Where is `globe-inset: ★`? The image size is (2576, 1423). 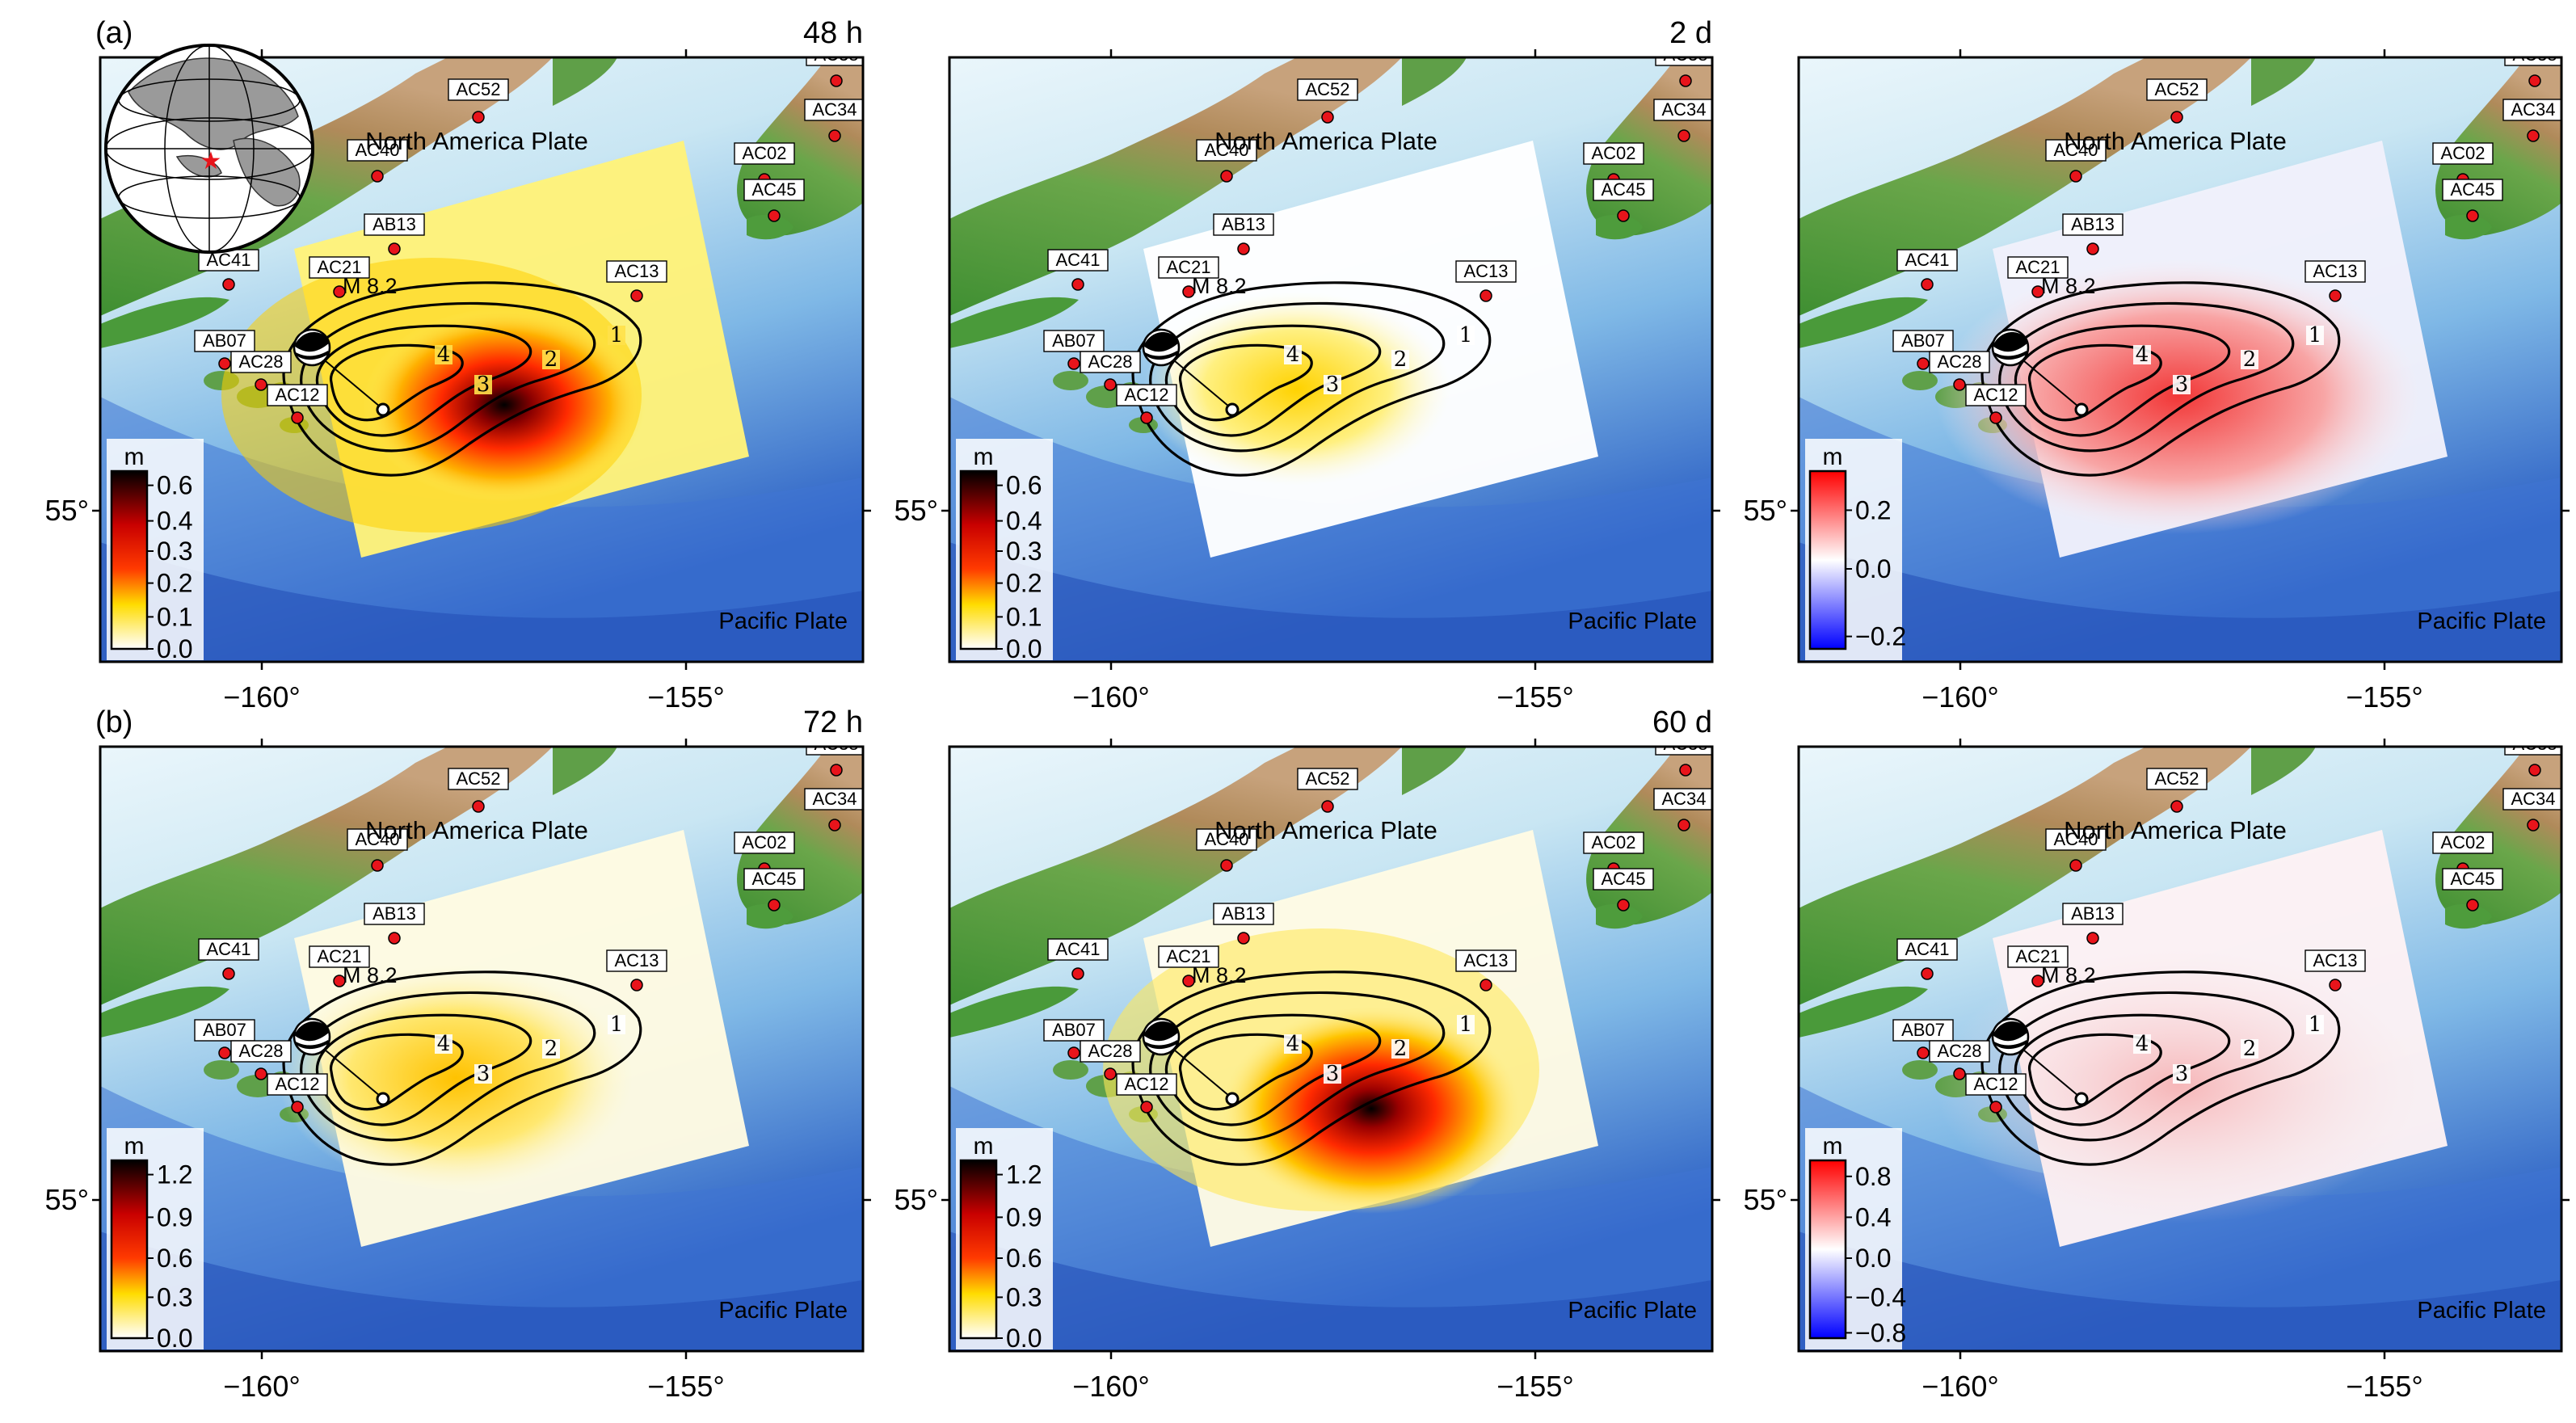
globe-inset: ★ is located at coordinates (209, 149).